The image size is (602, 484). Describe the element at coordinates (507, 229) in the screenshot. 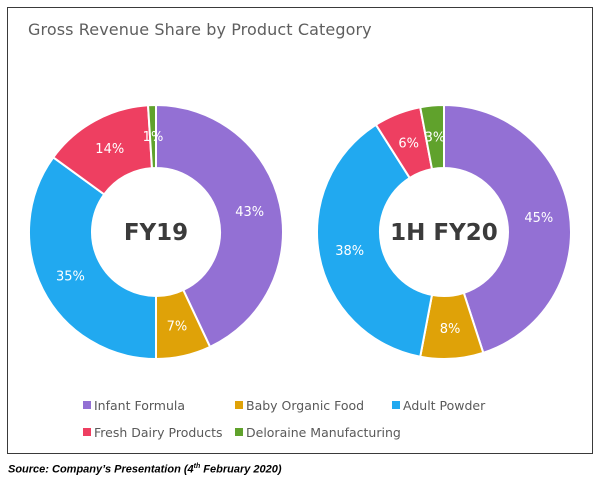

I see `slice-infant-formula-1h-fy20` at that location.